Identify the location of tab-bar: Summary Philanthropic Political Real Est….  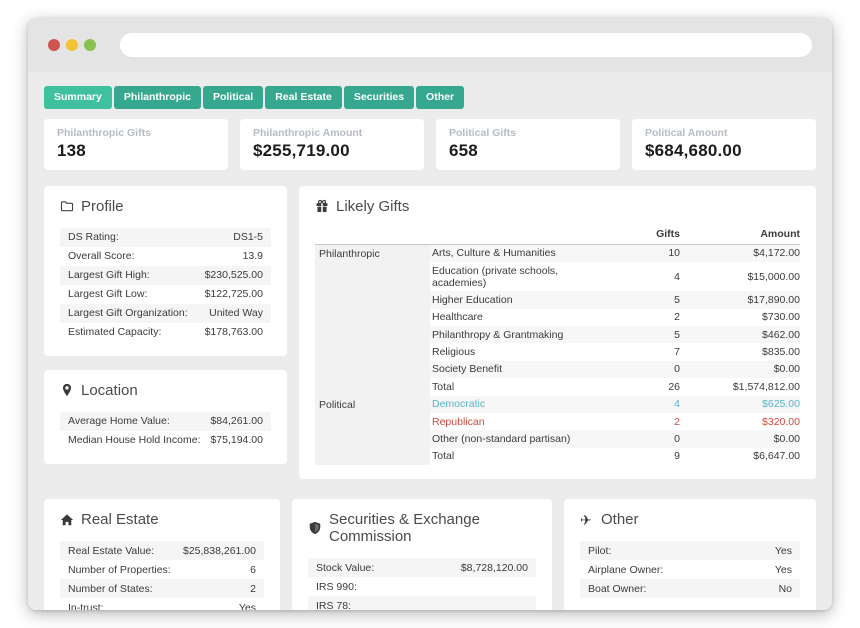
(430, 97).